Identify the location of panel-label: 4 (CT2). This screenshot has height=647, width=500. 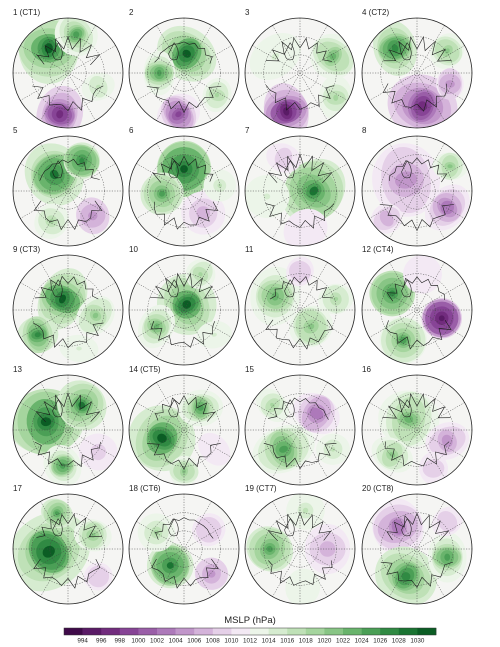
(375, 12).